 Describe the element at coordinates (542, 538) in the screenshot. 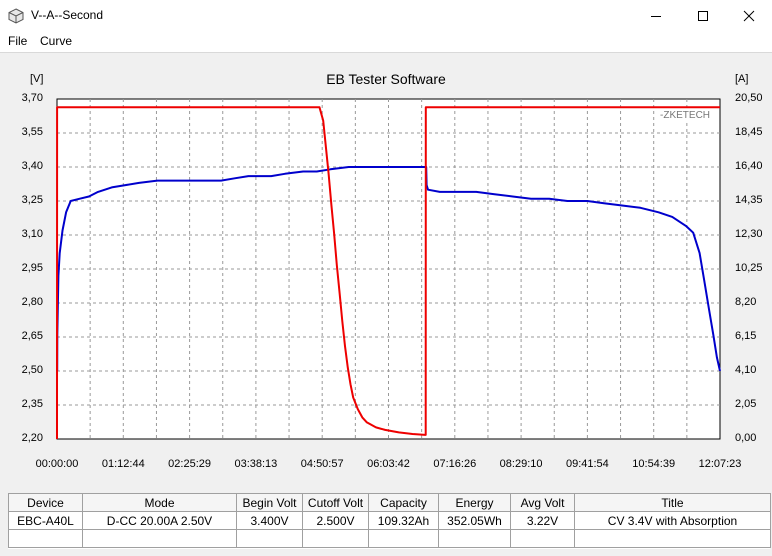

I see `cell-avg-volt` at that location.